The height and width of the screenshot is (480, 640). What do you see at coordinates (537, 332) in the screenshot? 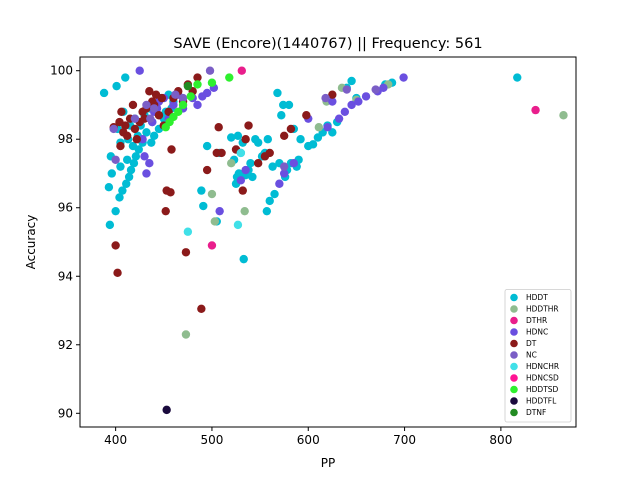
I see `legend-label-3: HDNC` at bounding box center [537, 332].